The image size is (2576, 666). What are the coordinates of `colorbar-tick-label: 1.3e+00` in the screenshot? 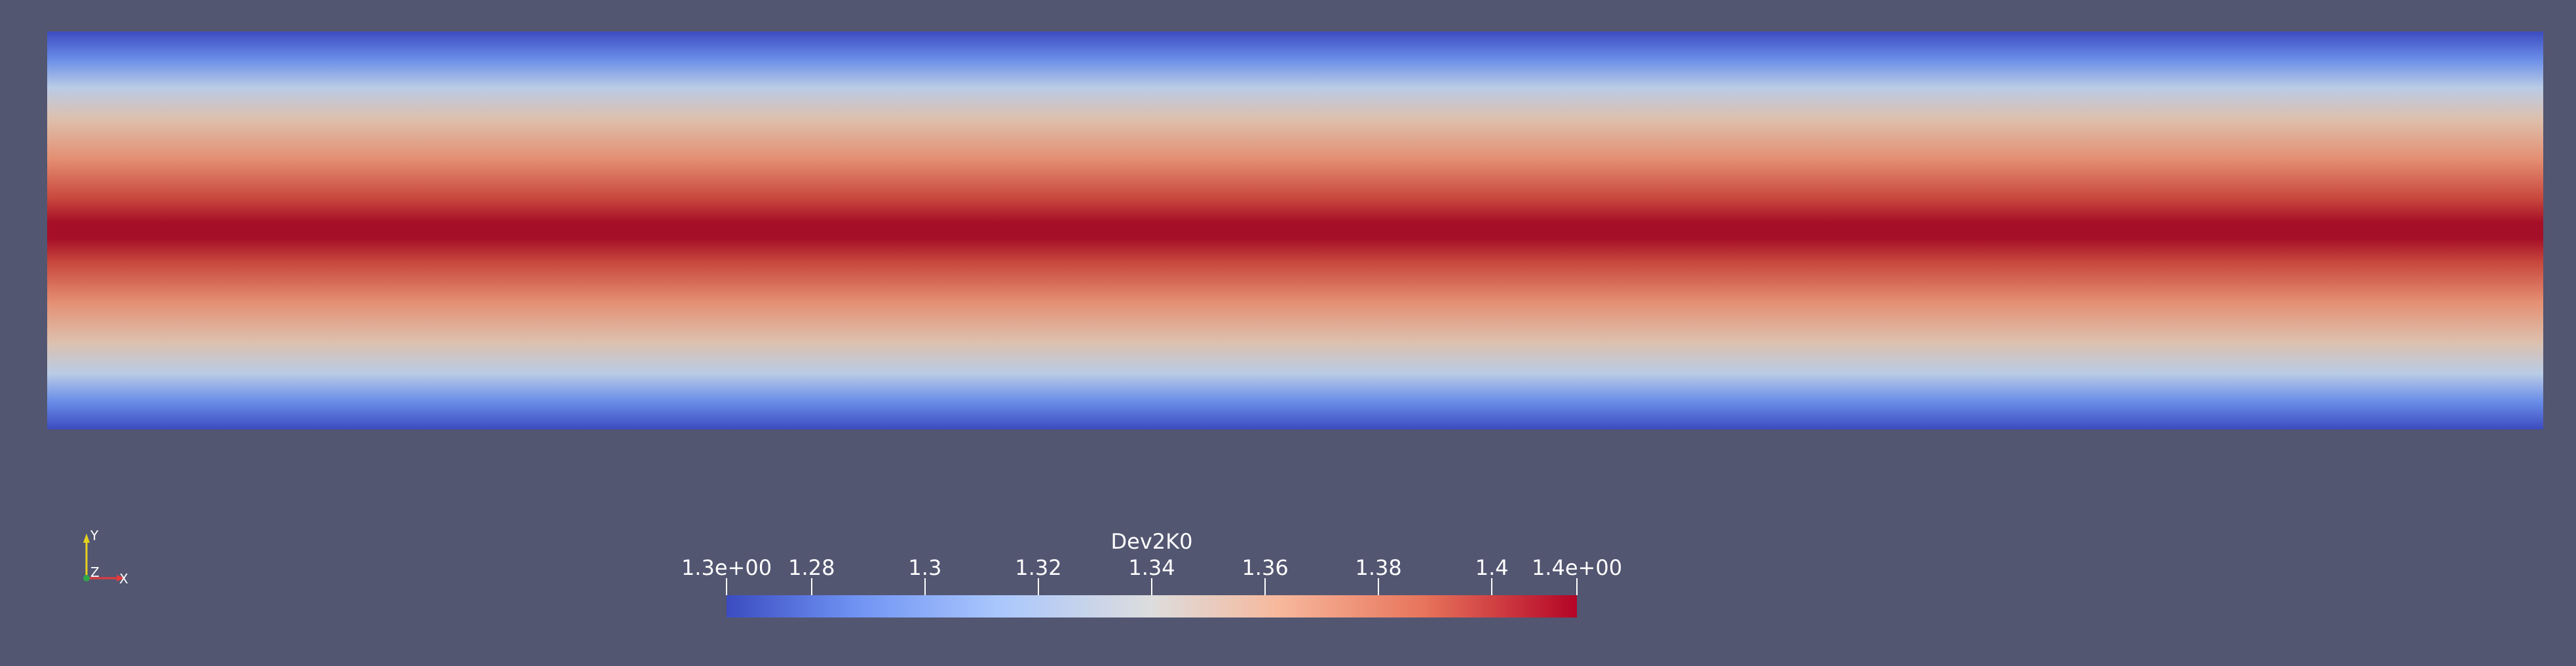 It's located at (726, 567).